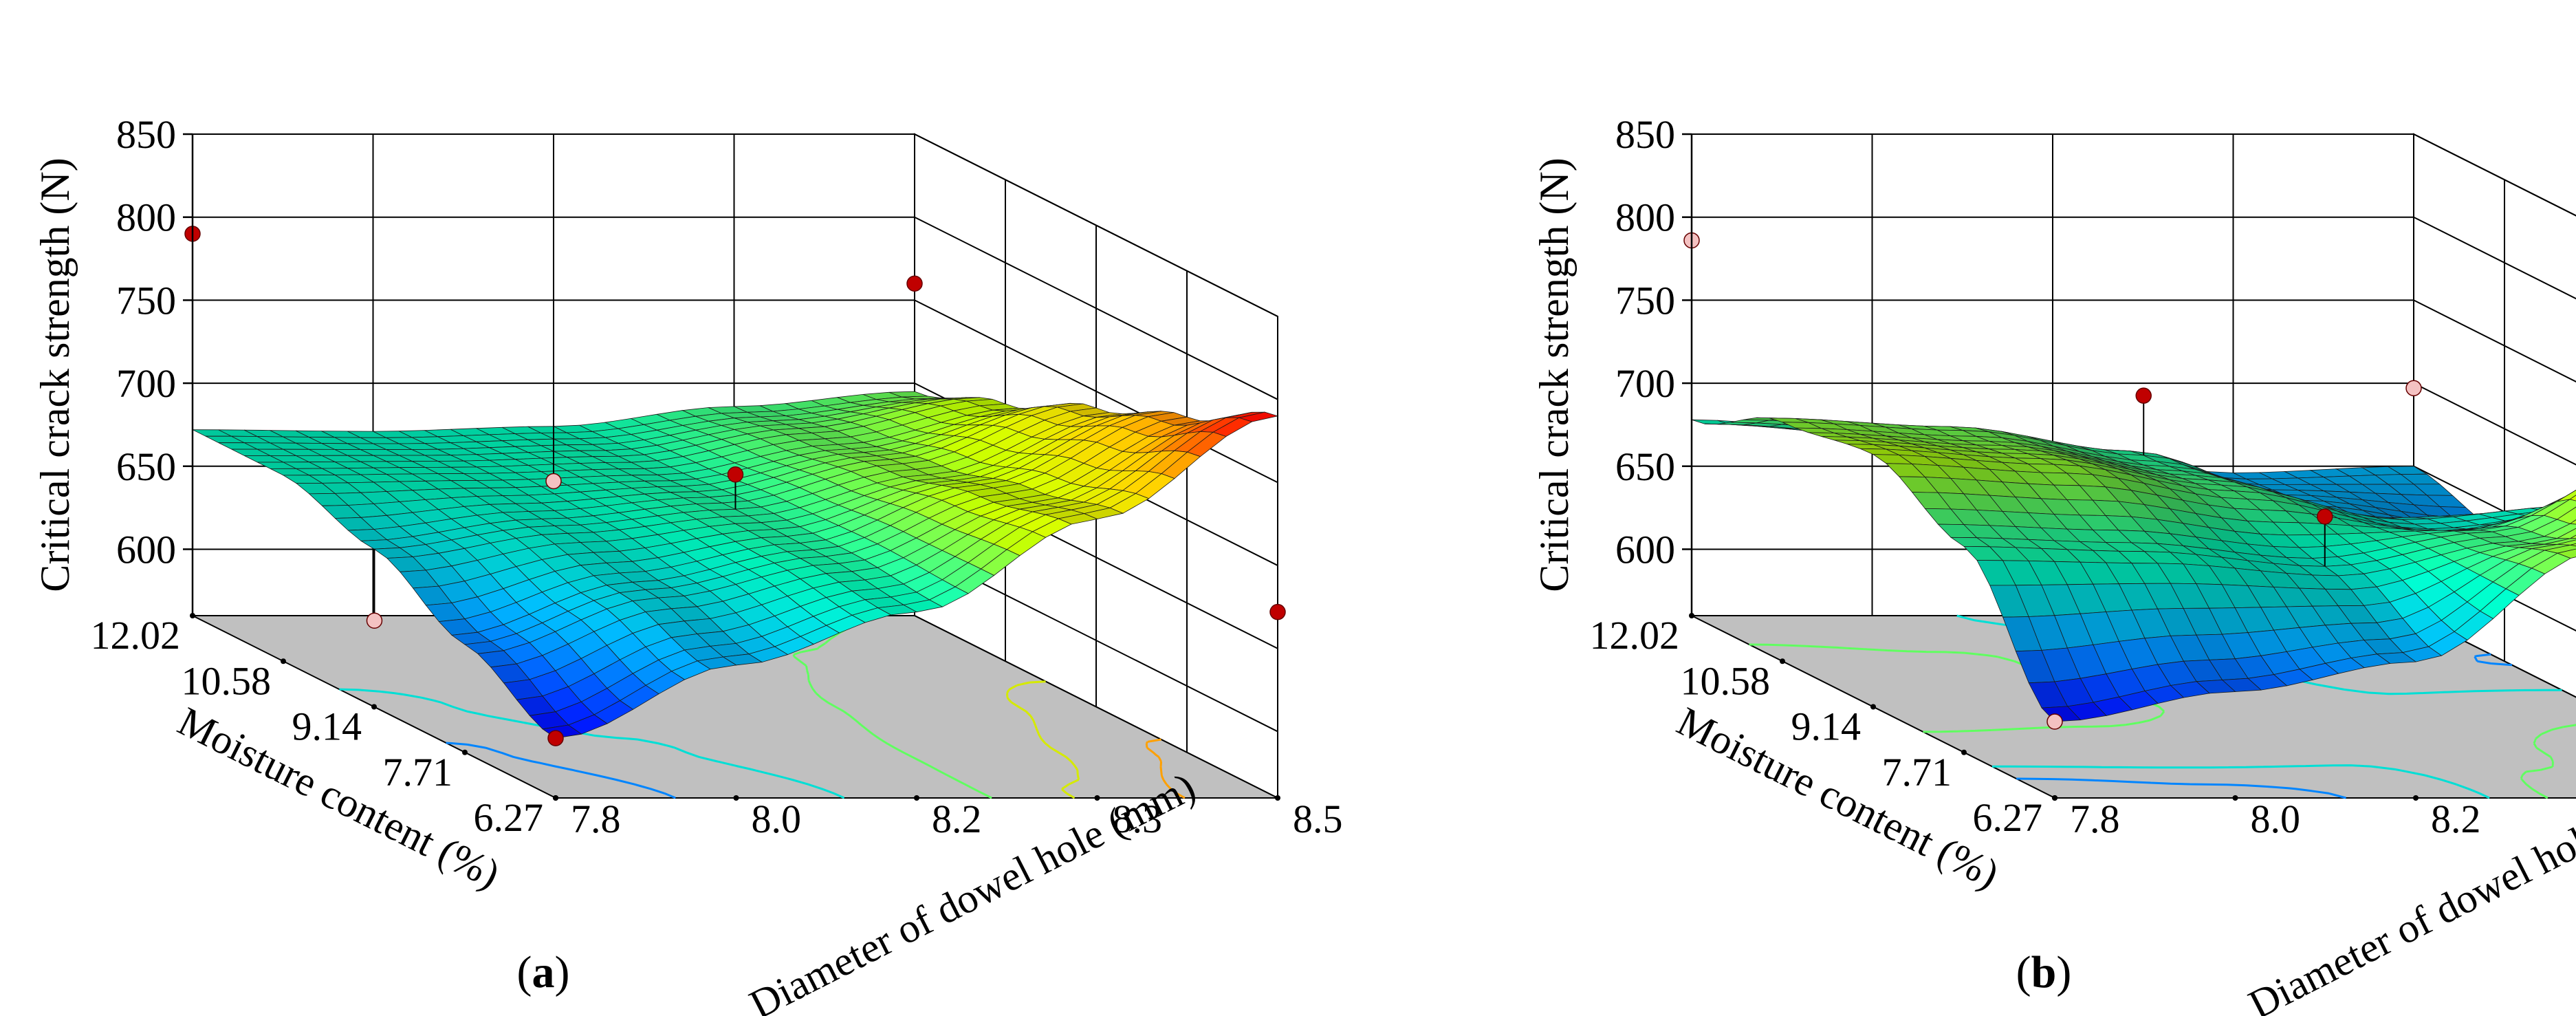 The image size is (2576, 1016). What do you see at coordinates (543, 972) in the screenshot?
I see `panel-a-label: (a)` at bounding box center [543, 972].